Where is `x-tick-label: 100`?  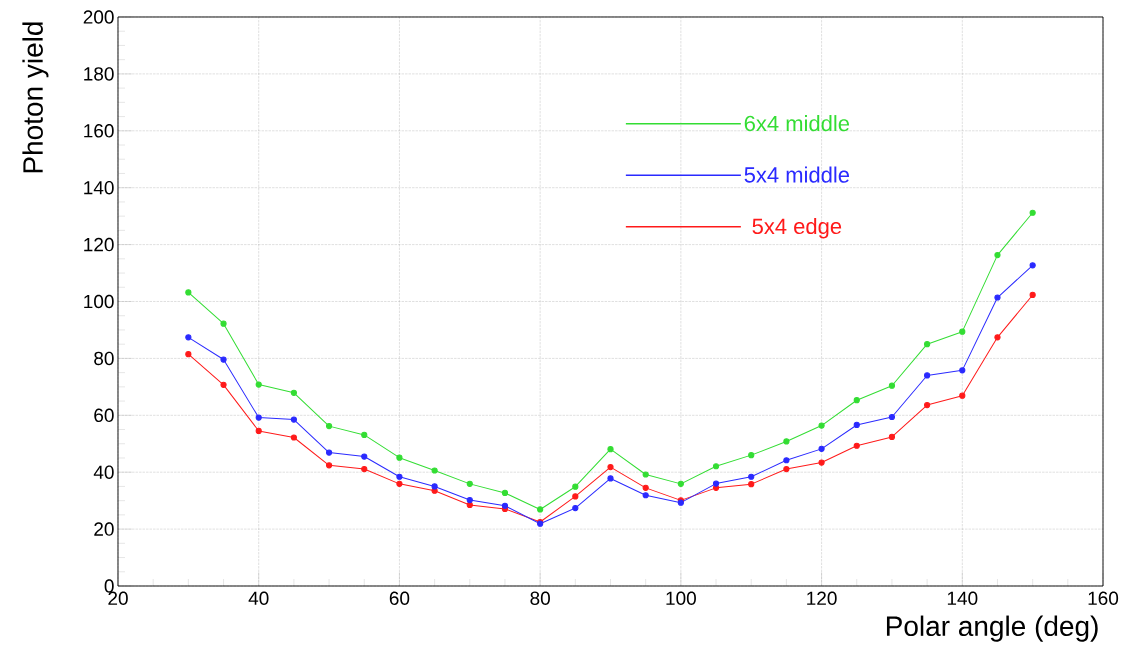 x-tick-label: 100 is located at coordinates (681, 598).